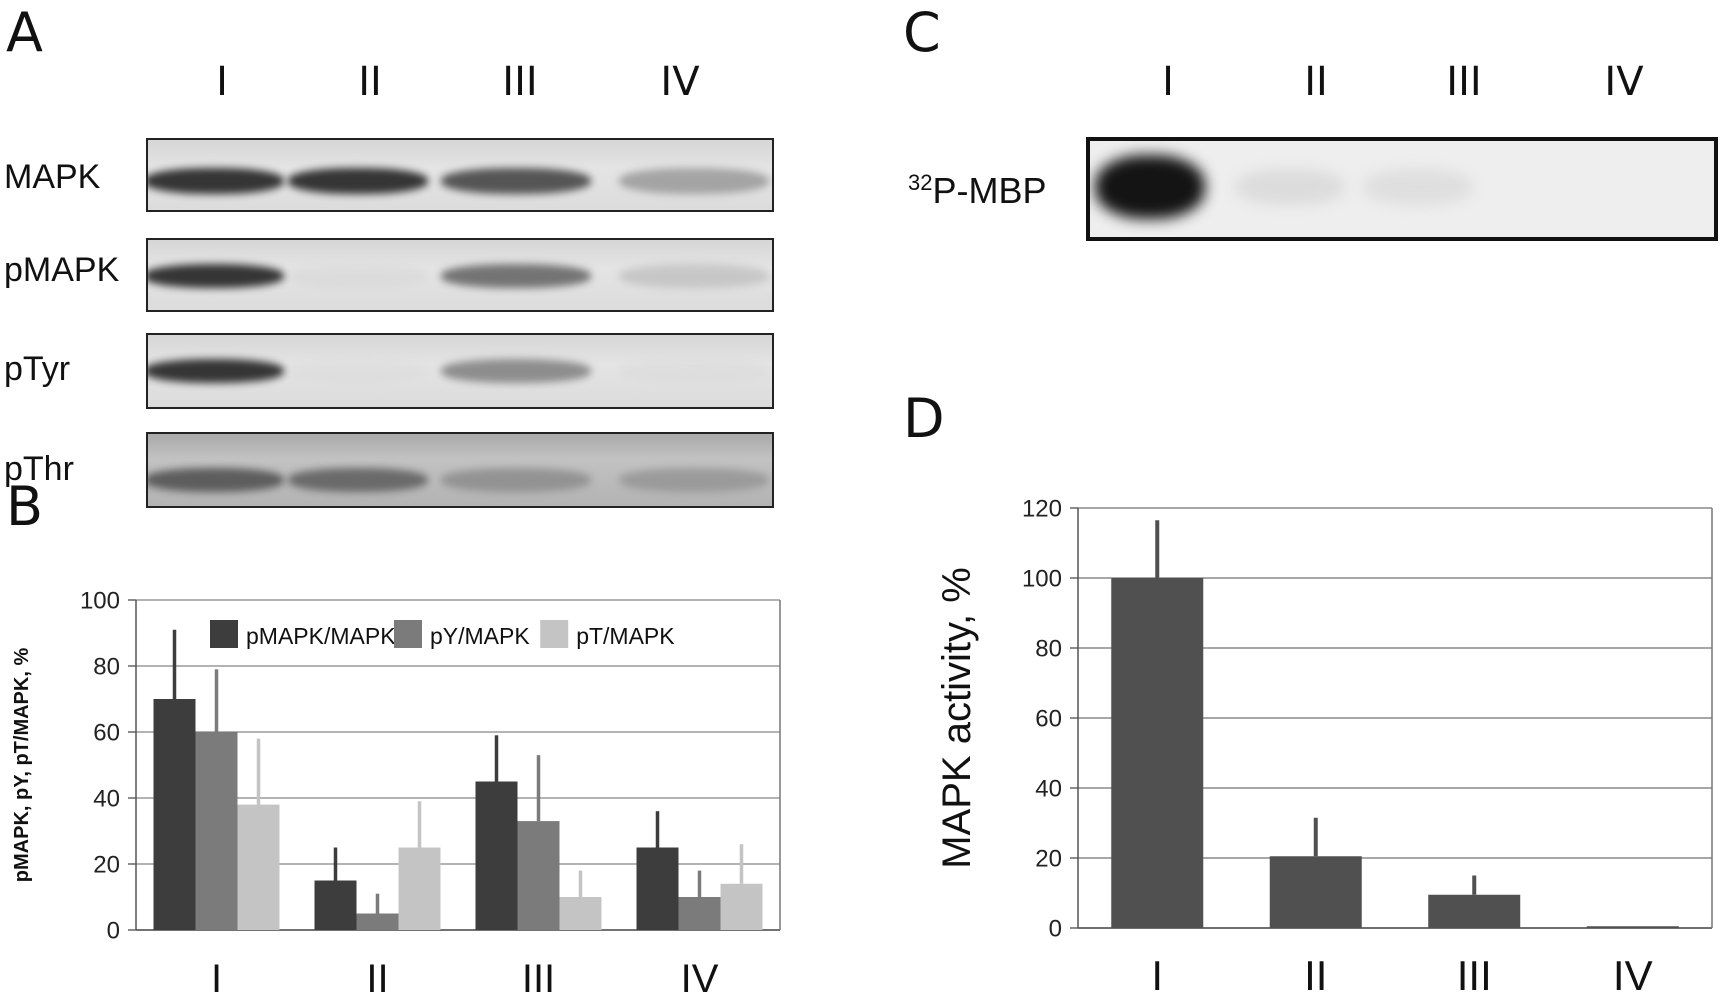 Image resolution: width=1720 pixels, height=1006 pixels. I want to click on panel-letter-a: A, so click(24, 32).